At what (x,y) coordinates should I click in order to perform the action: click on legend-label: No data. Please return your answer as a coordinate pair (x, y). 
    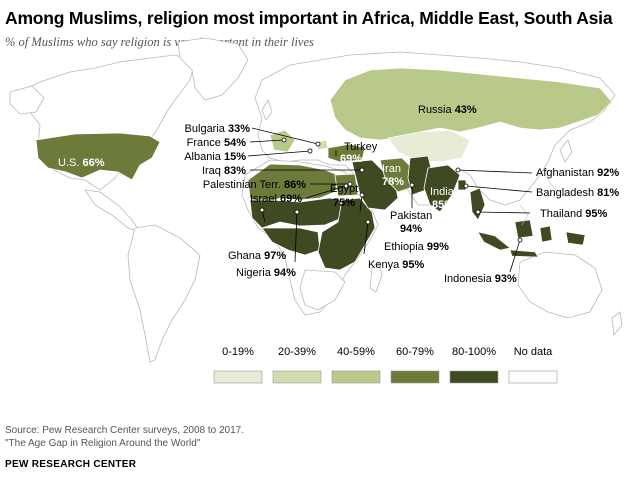
    Looking at the image, I should click on (533, 352).